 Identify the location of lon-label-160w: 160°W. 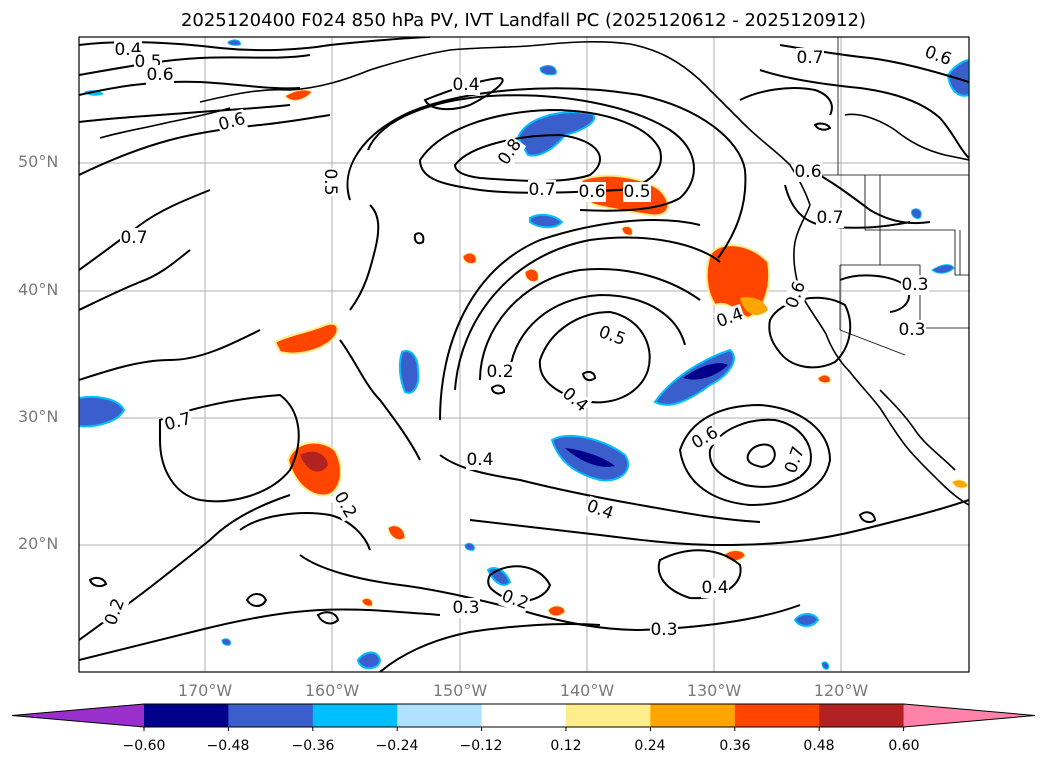
(332, 690).